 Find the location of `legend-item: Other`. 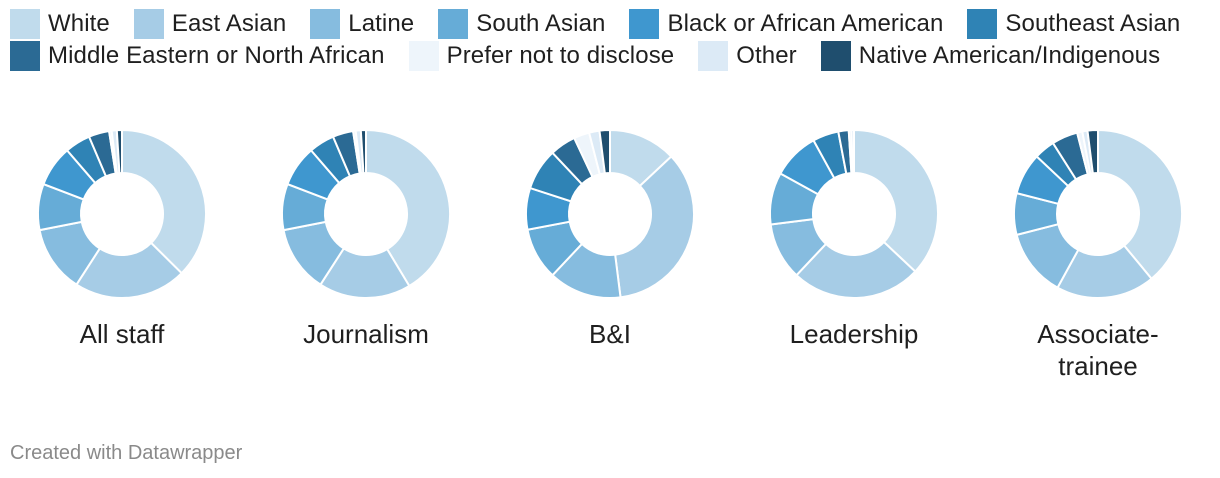

legend-item: Other is located at coordinates (747, 56).